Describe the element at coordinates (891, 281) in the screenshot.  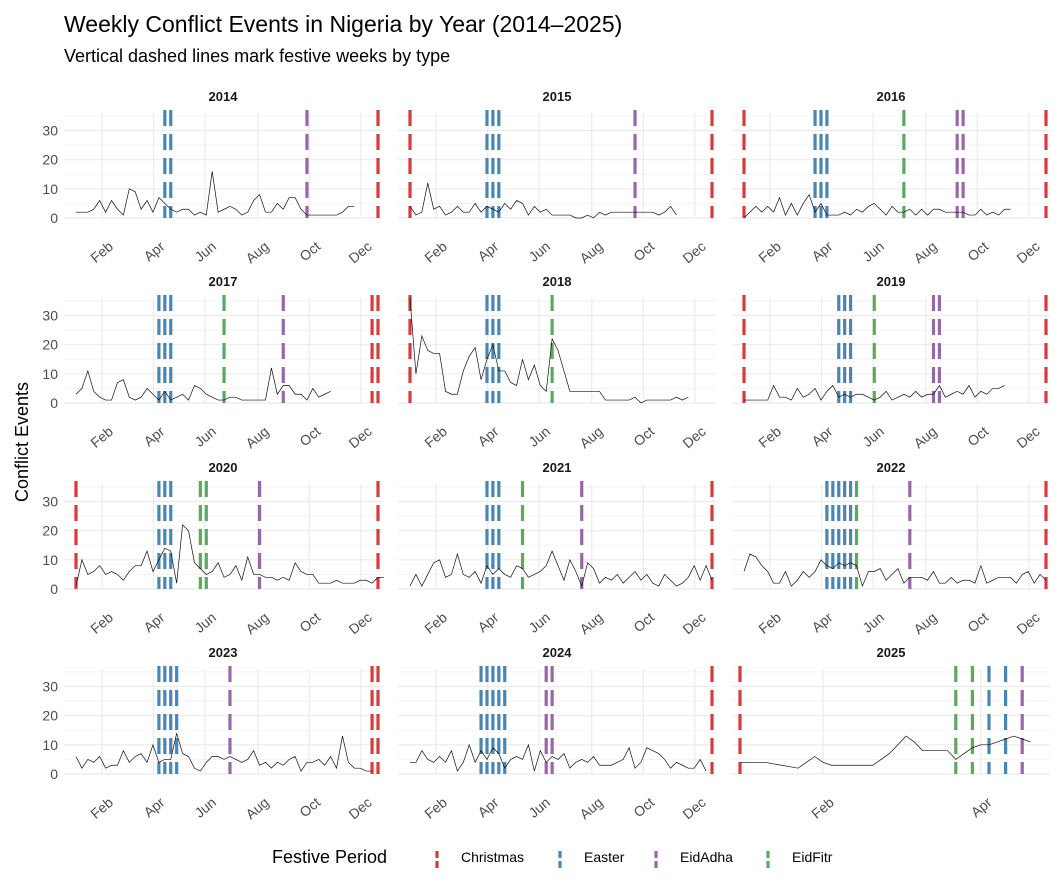
I see `panel-title: 2019` at that location.